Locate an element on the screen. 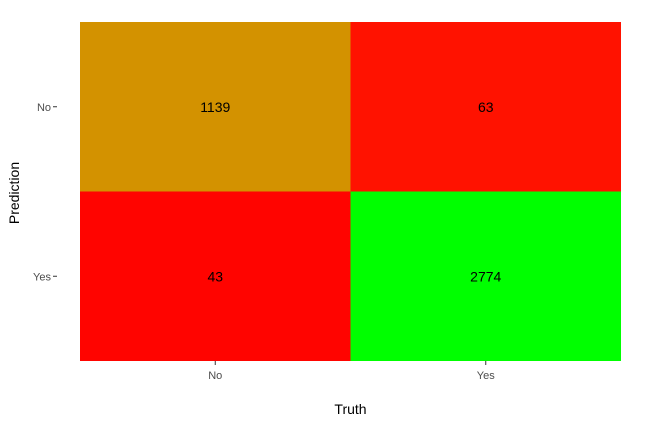  y-tick-label: No is located at coordinates (44, 108).